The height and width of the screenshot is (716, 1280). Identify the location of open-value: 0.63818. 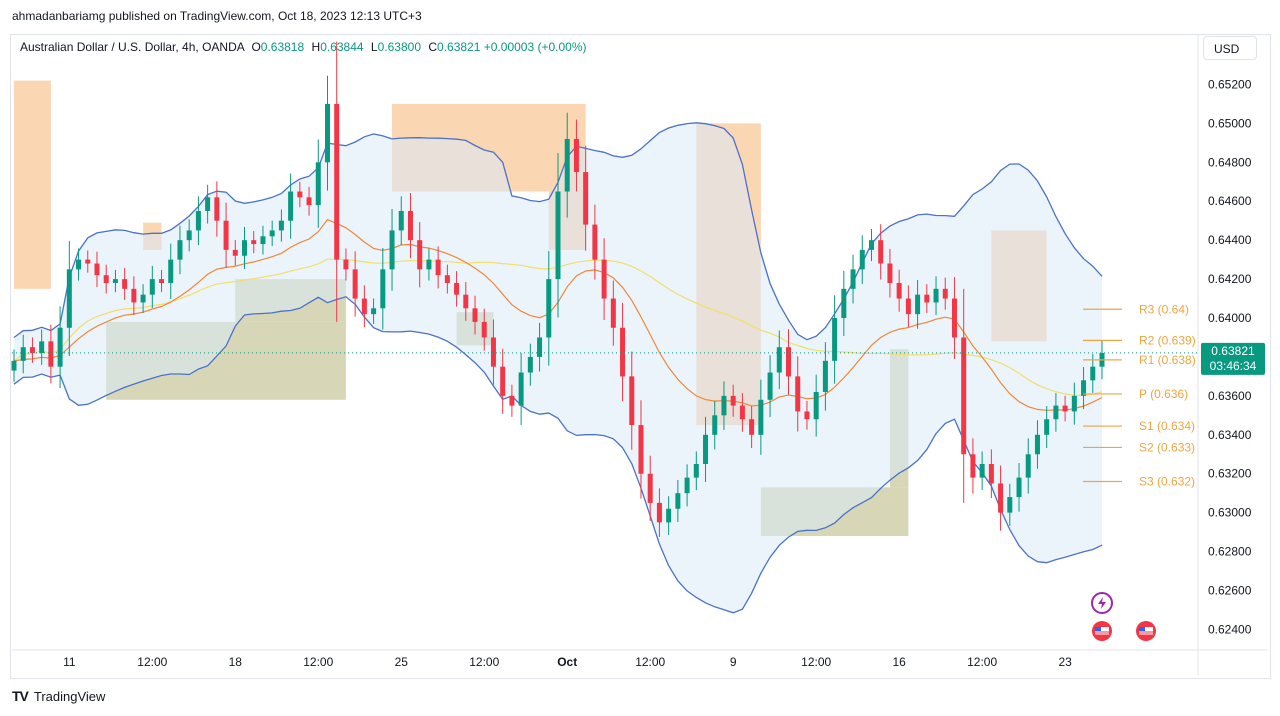
(282, 47).